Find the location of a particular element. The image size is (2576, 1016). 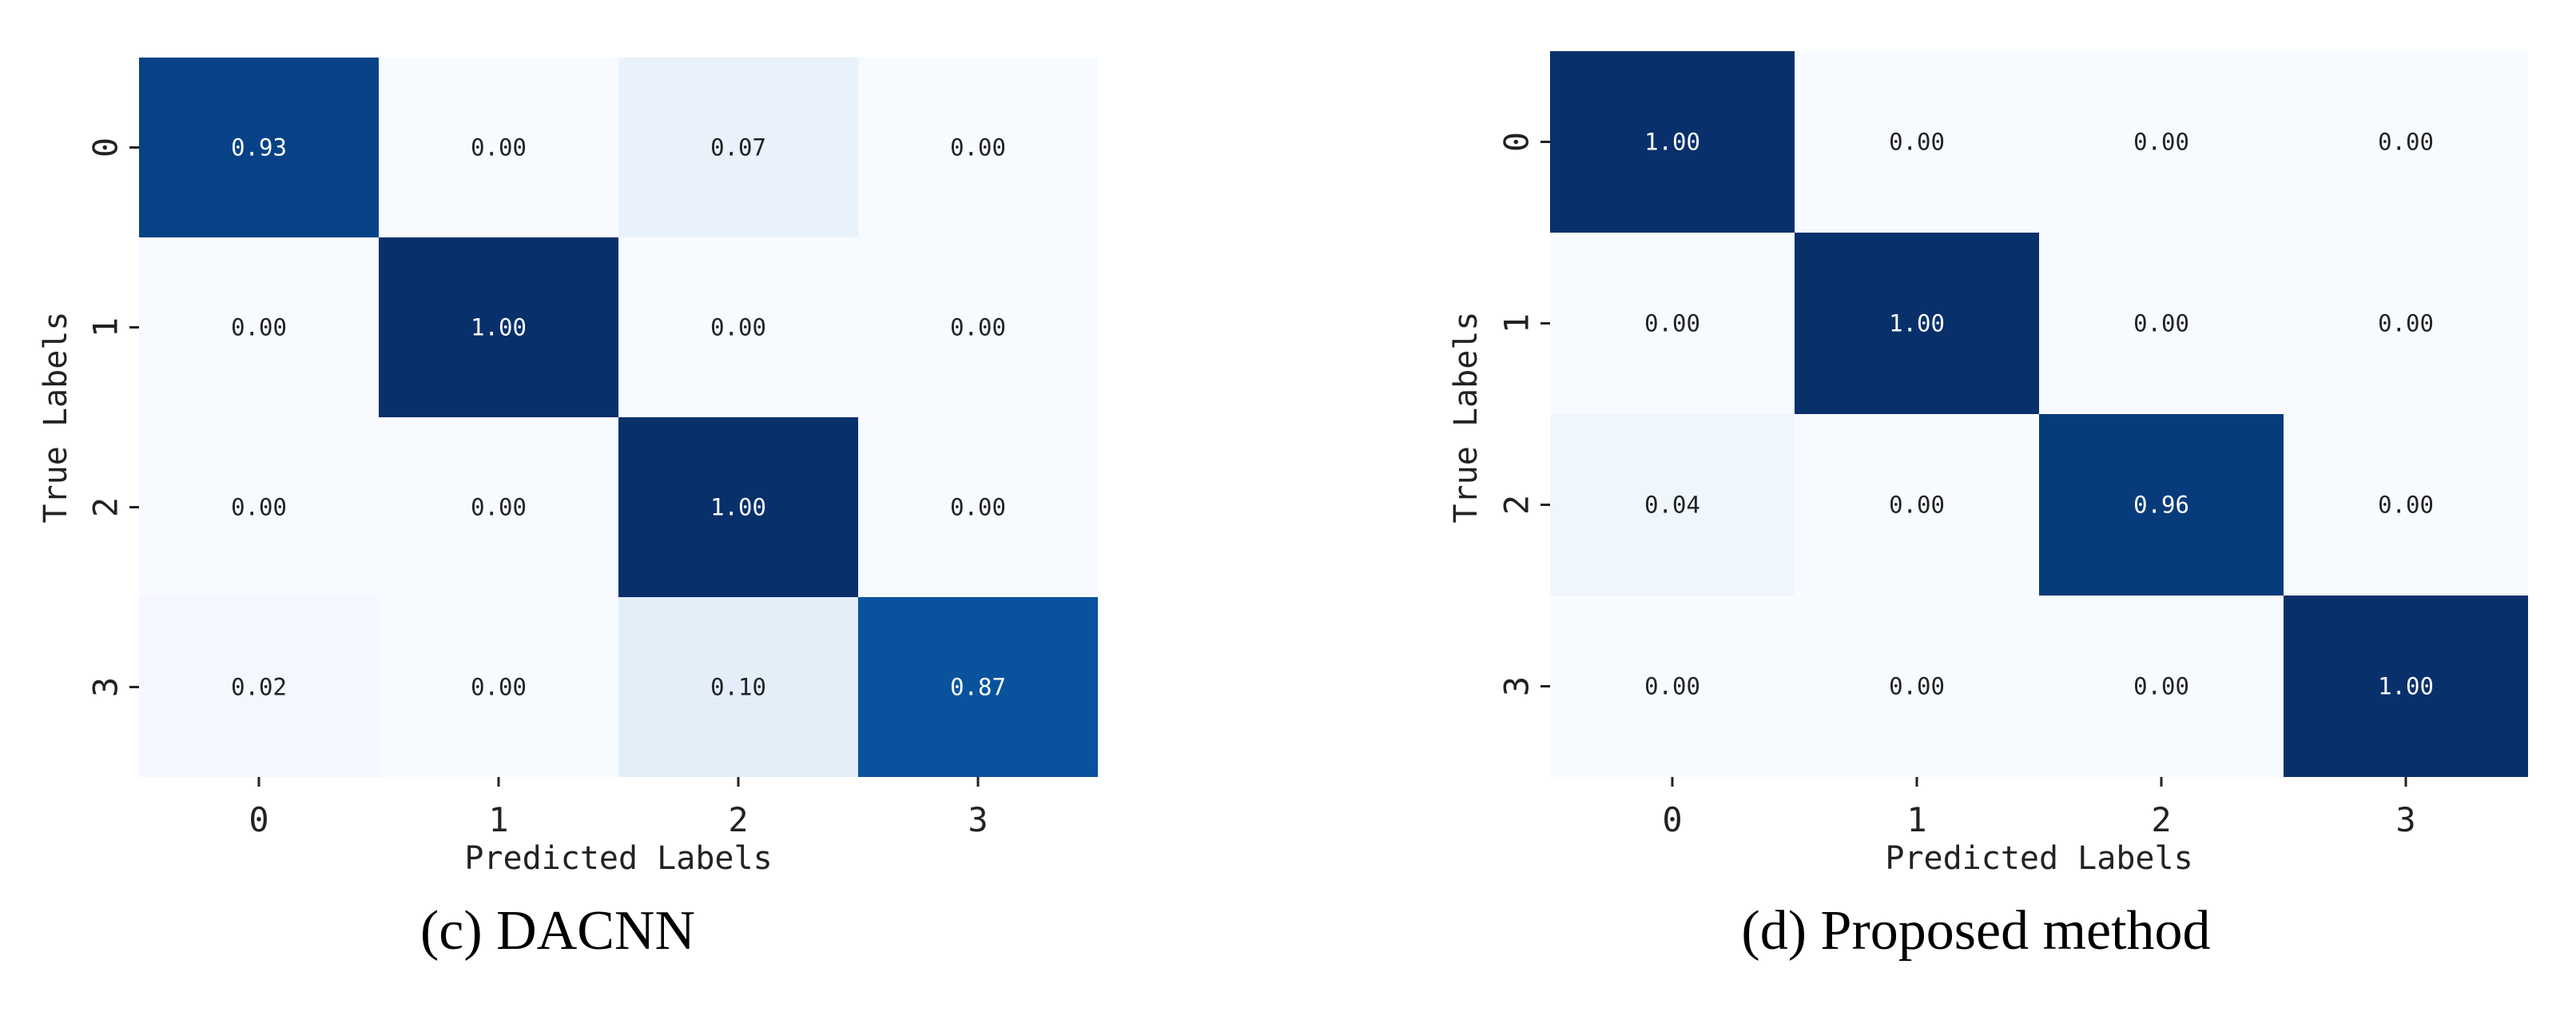

cell-value-label-r2-c0: 0.00 is located at coordinates (259, 507).